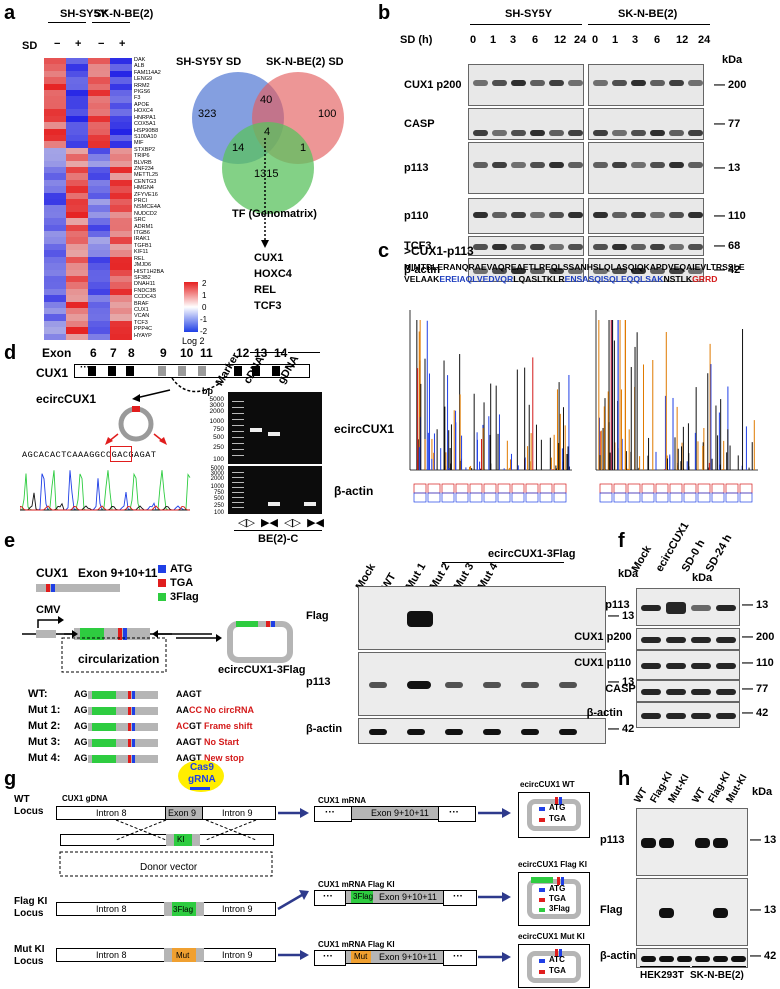  I want to click on sd-minus-1: −, so click(57, 44).